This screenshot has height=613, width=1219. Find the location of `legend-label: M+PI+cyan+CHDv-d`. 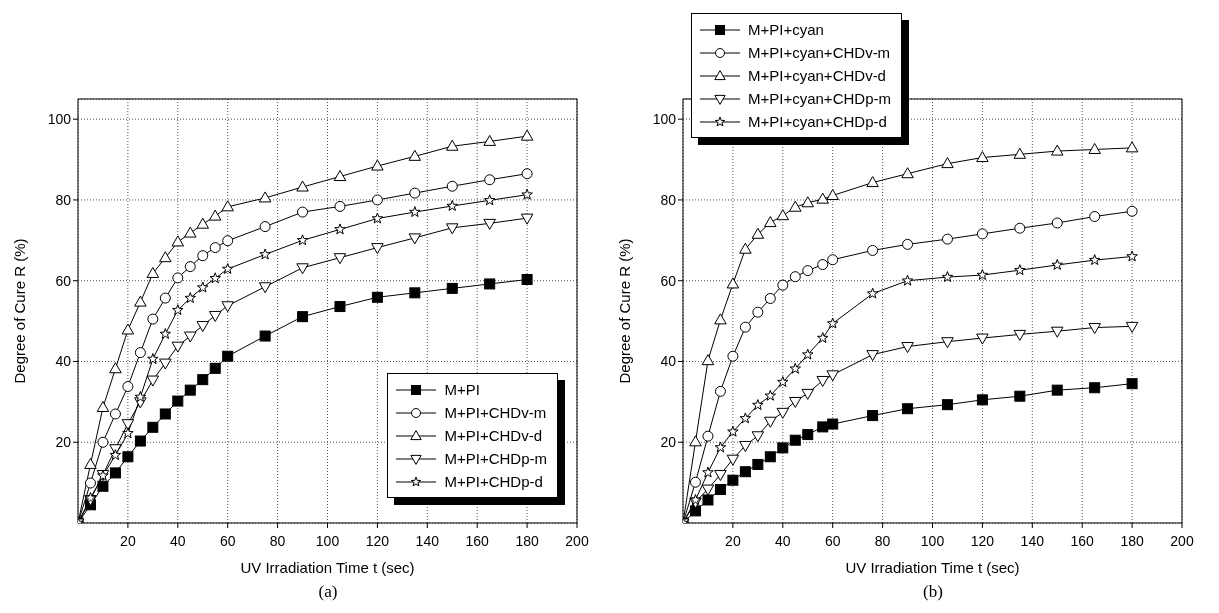

legend-label: M+PI+cyan+CHDv-d is located at coordinates (817, 75).